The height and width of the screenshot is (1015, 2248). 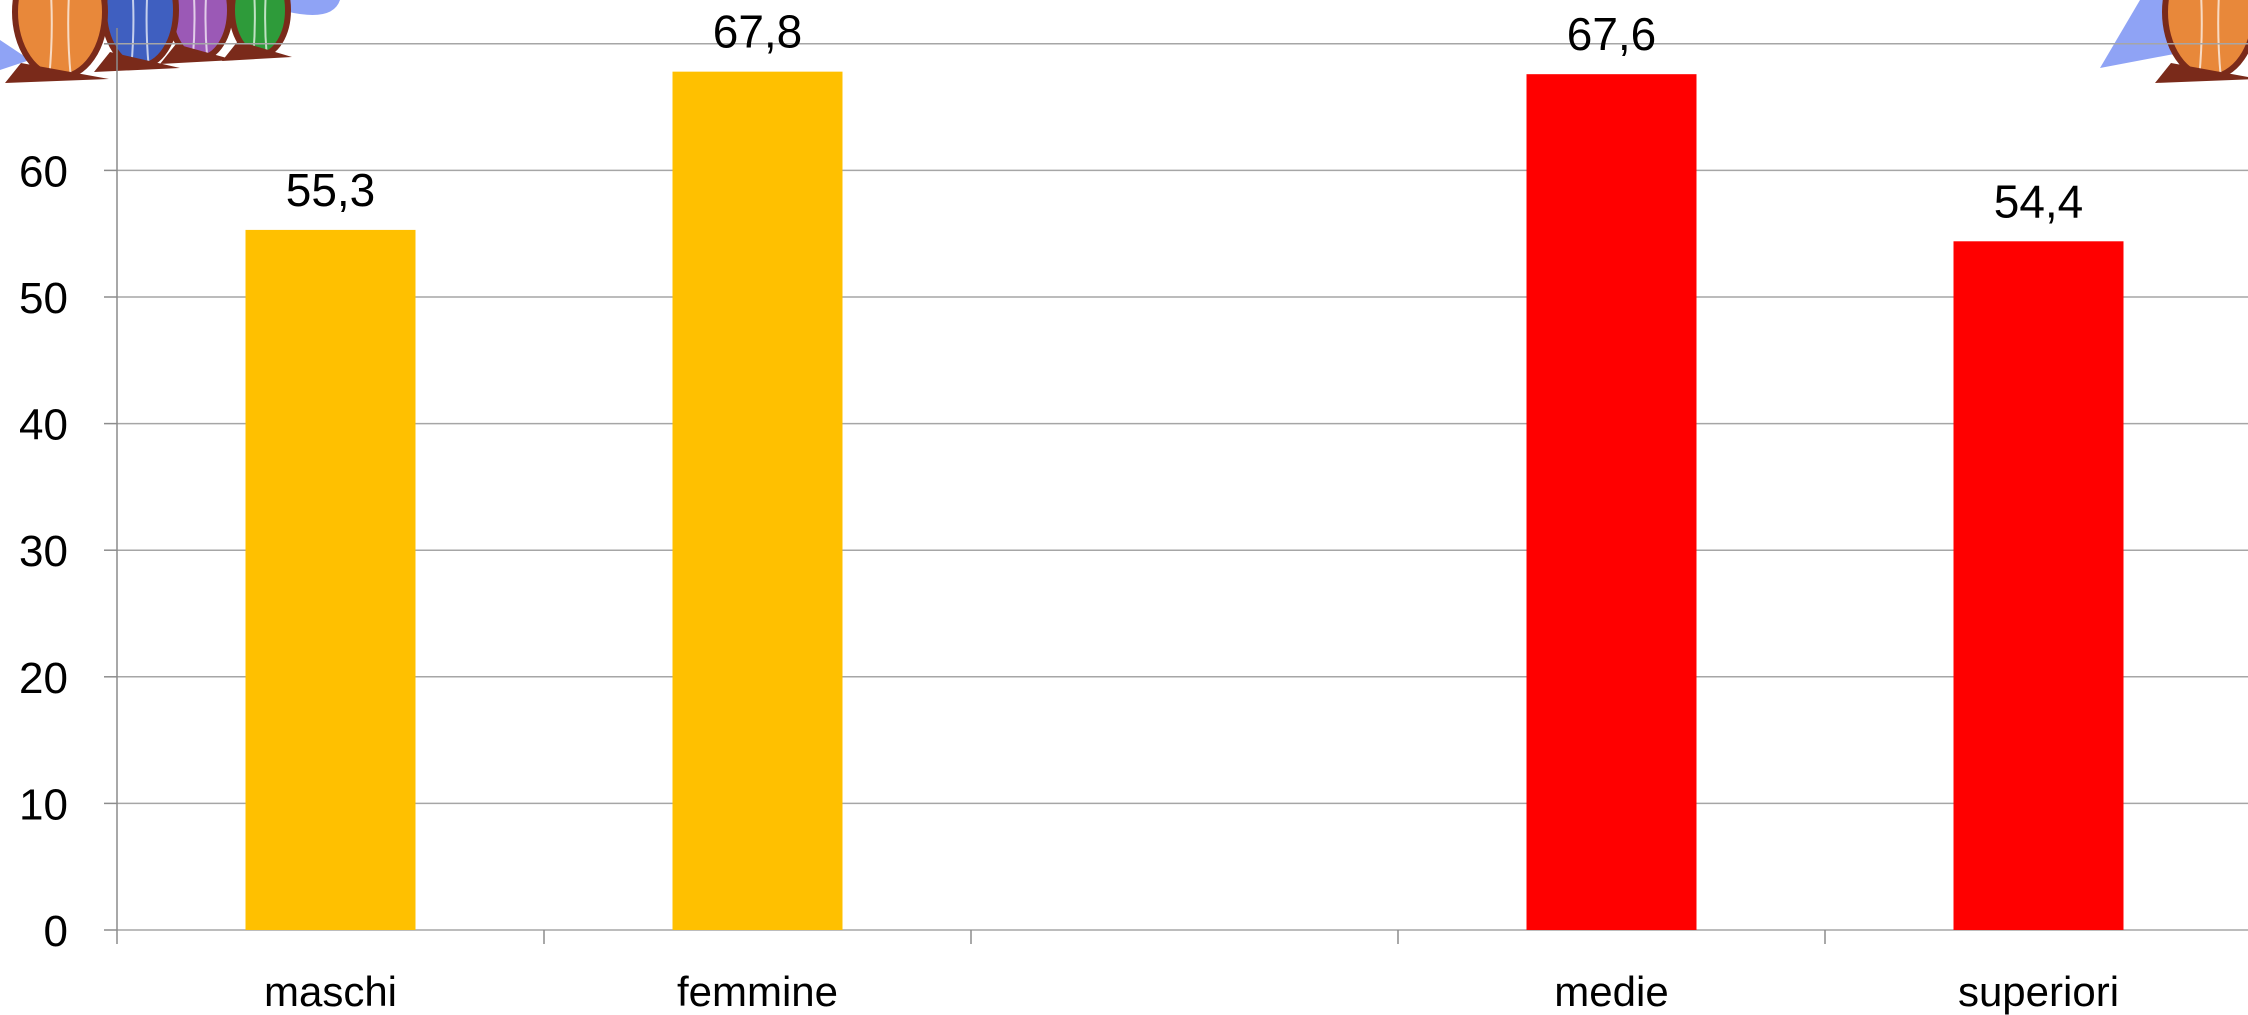 I want to click on bar-superiori, so click(x=2038, y=585).